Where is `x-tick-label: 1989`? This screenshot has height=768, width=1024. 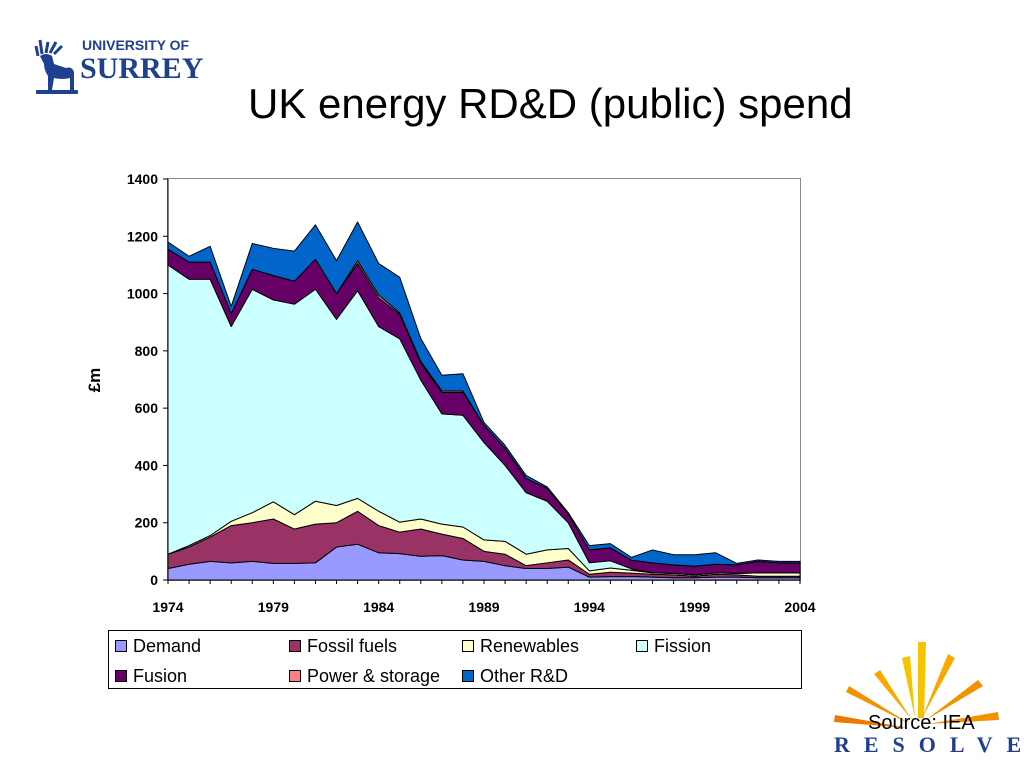
x-tick-label: 1989 is located at coordinates (483, 607).